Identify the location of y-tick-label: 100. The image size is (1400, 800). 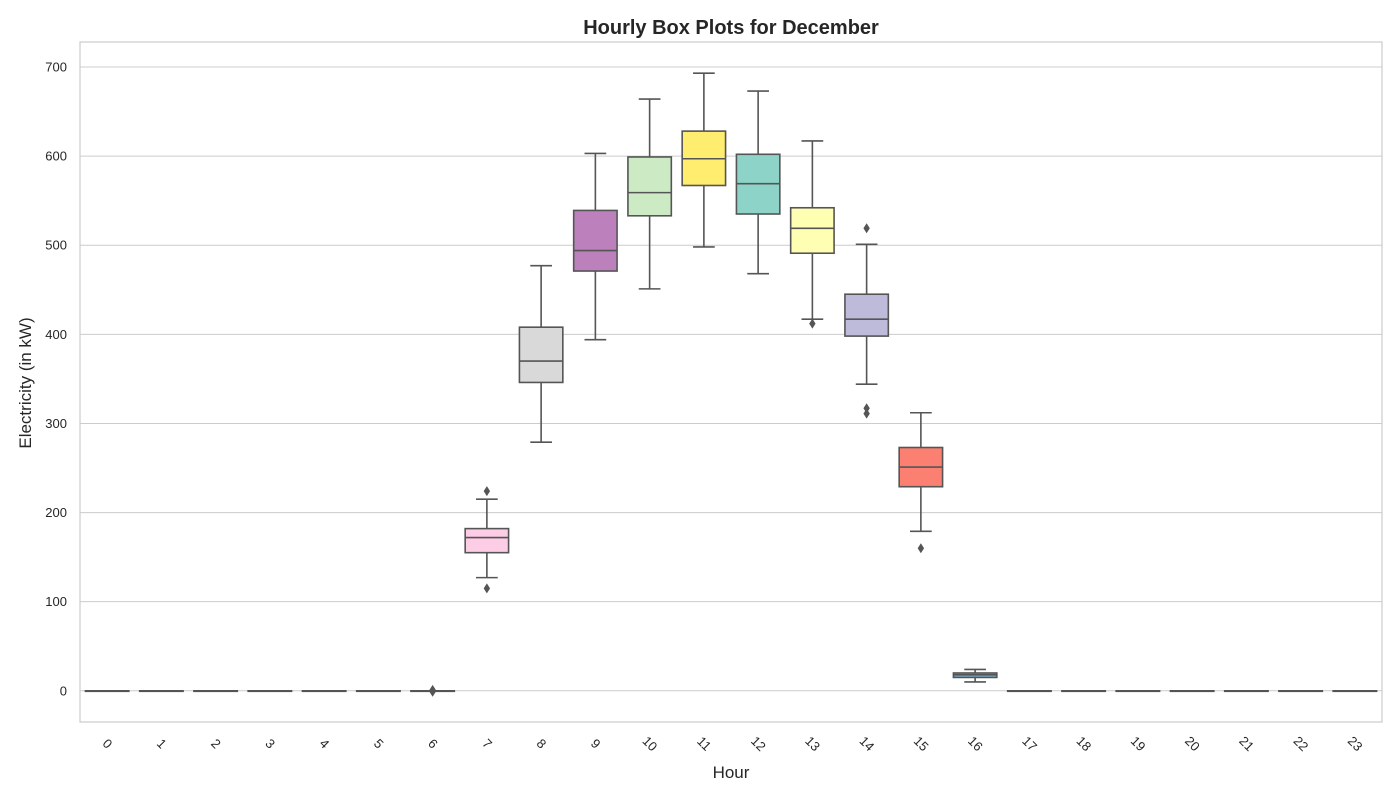
(56, 601).